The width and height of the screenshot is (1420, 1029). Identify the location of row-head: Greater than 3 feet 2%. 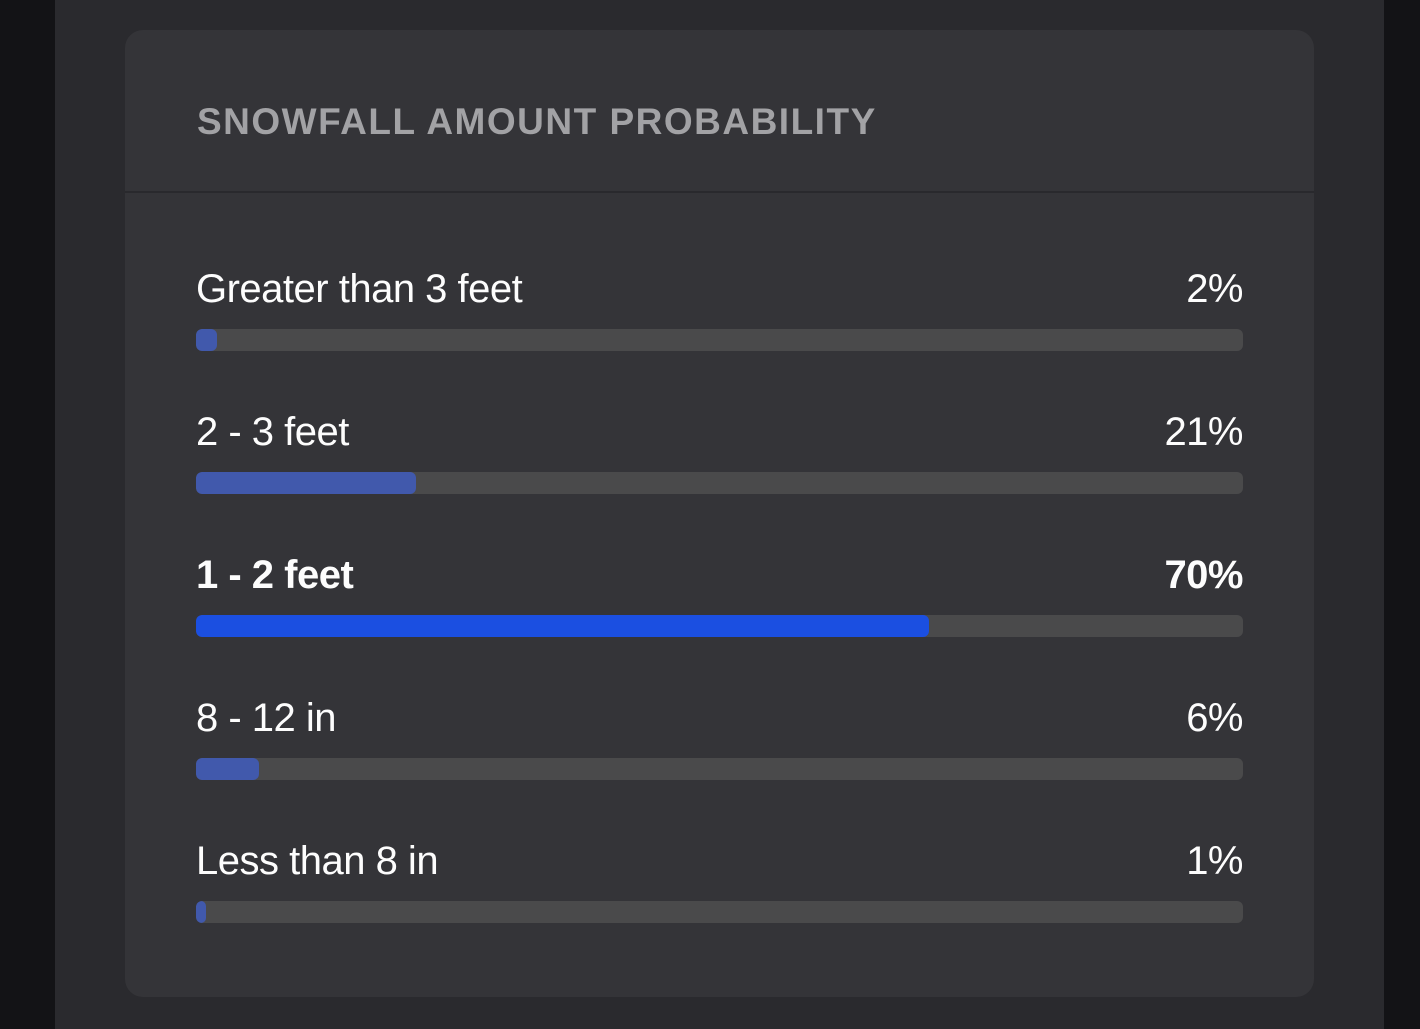
(719, 289).